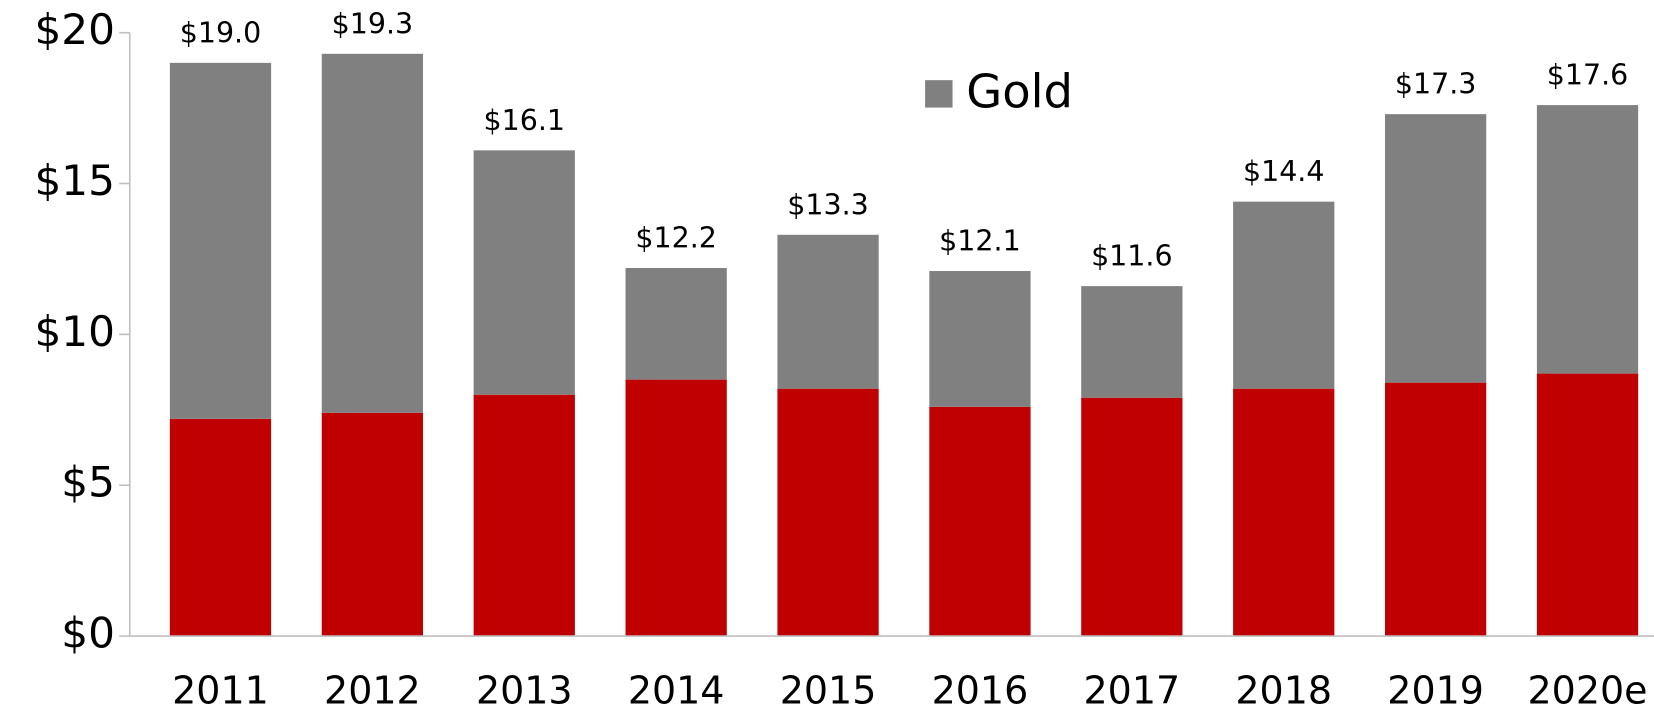 The width and height of the screenshot is (1654, 712). What do you see at coordinates (88, 633) in the screenshot?
I see `y-tick-label: $0` at bounding box center [88, 633].